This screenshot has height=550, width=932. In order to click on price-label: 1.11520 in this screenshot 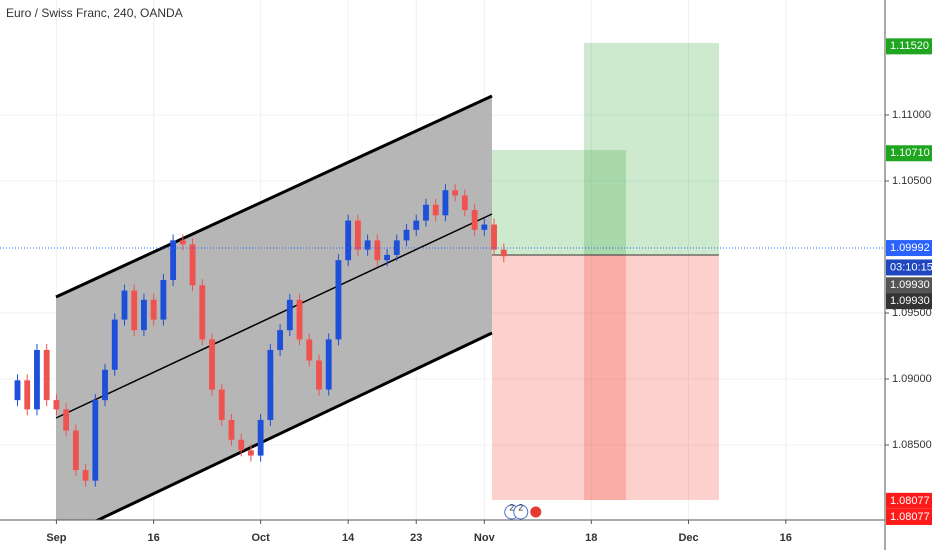, I will do `click(909, 46)`.